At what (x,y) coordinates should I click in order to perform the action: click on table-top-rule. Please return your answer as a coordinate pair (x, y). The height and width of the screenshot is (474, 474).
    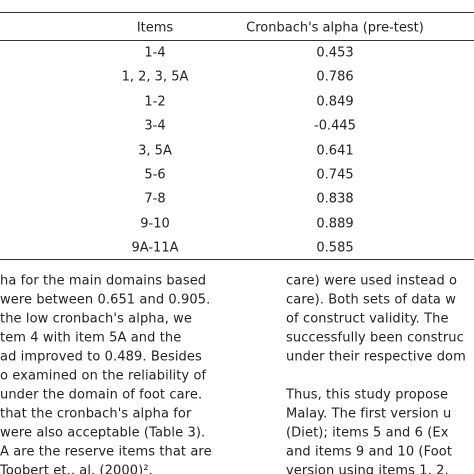
    Looking at the image, I should click on (237, 12).